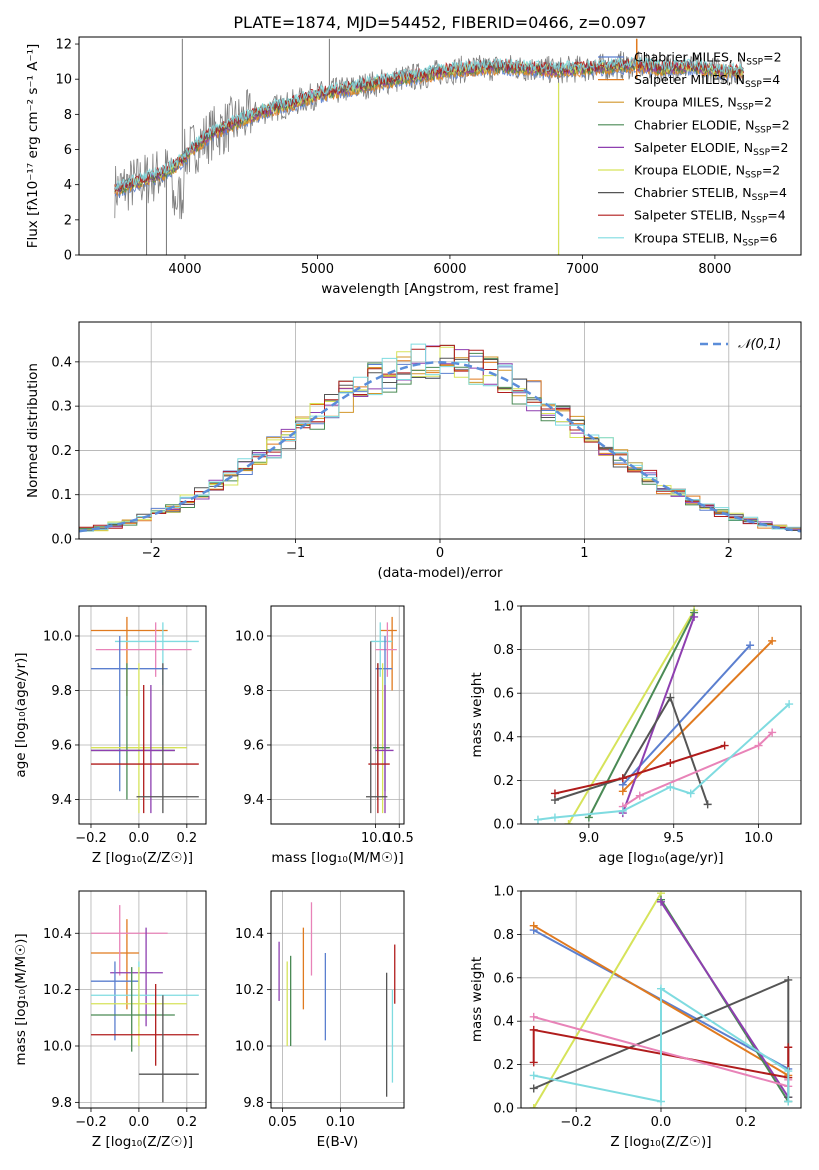  I want to click on mass-vs-extinction-plot: 0.05 0.10 9.8 10.0 10.2 10.4 E(B-V), so click(320, 1020).